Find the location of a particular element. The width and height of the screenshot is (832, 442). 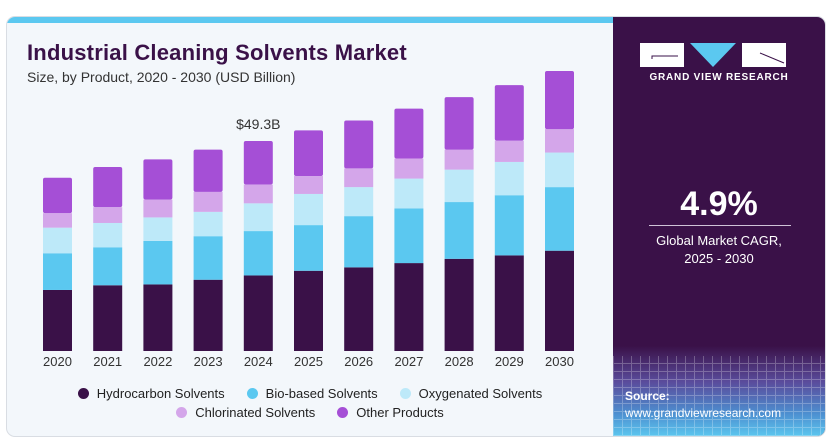

bar-oxygenated-solvents-2025 is located at coordinates (308, 209).